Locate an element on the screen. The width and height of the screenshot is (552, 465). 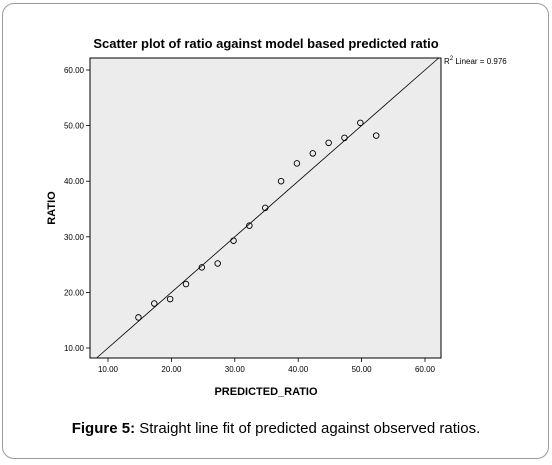
y-tick-label: 20.00 is located at coordinates (74, 292).